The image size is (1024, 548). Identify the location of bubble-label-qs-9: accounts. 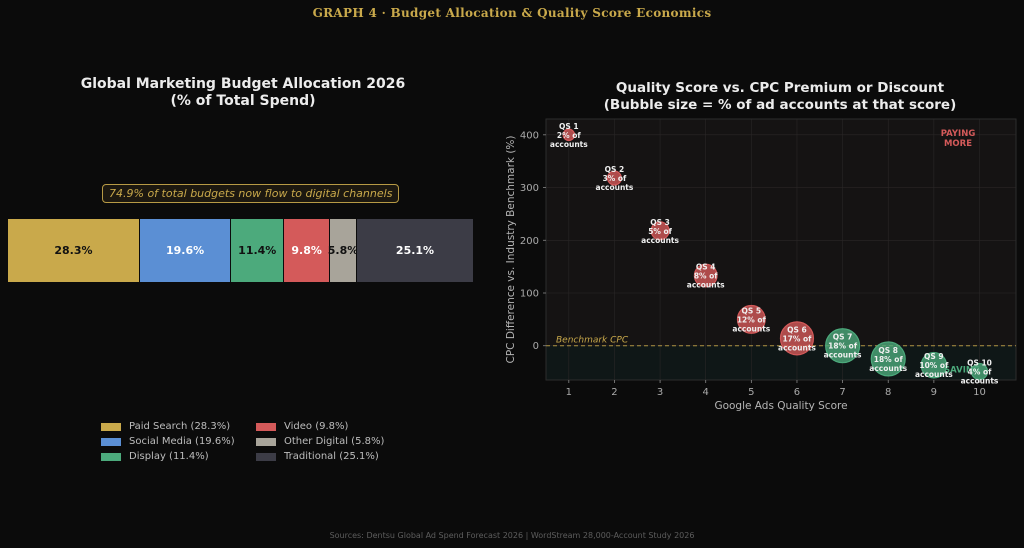
(934, 374).